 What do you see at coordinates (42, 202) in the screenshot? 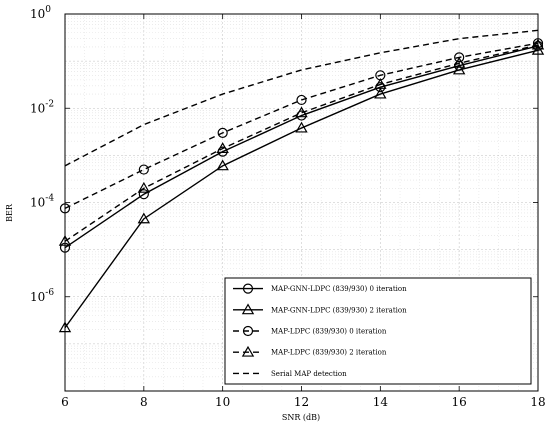
I see `y-tick-label: 10⁻⁴` at bounding box center [42, 202].